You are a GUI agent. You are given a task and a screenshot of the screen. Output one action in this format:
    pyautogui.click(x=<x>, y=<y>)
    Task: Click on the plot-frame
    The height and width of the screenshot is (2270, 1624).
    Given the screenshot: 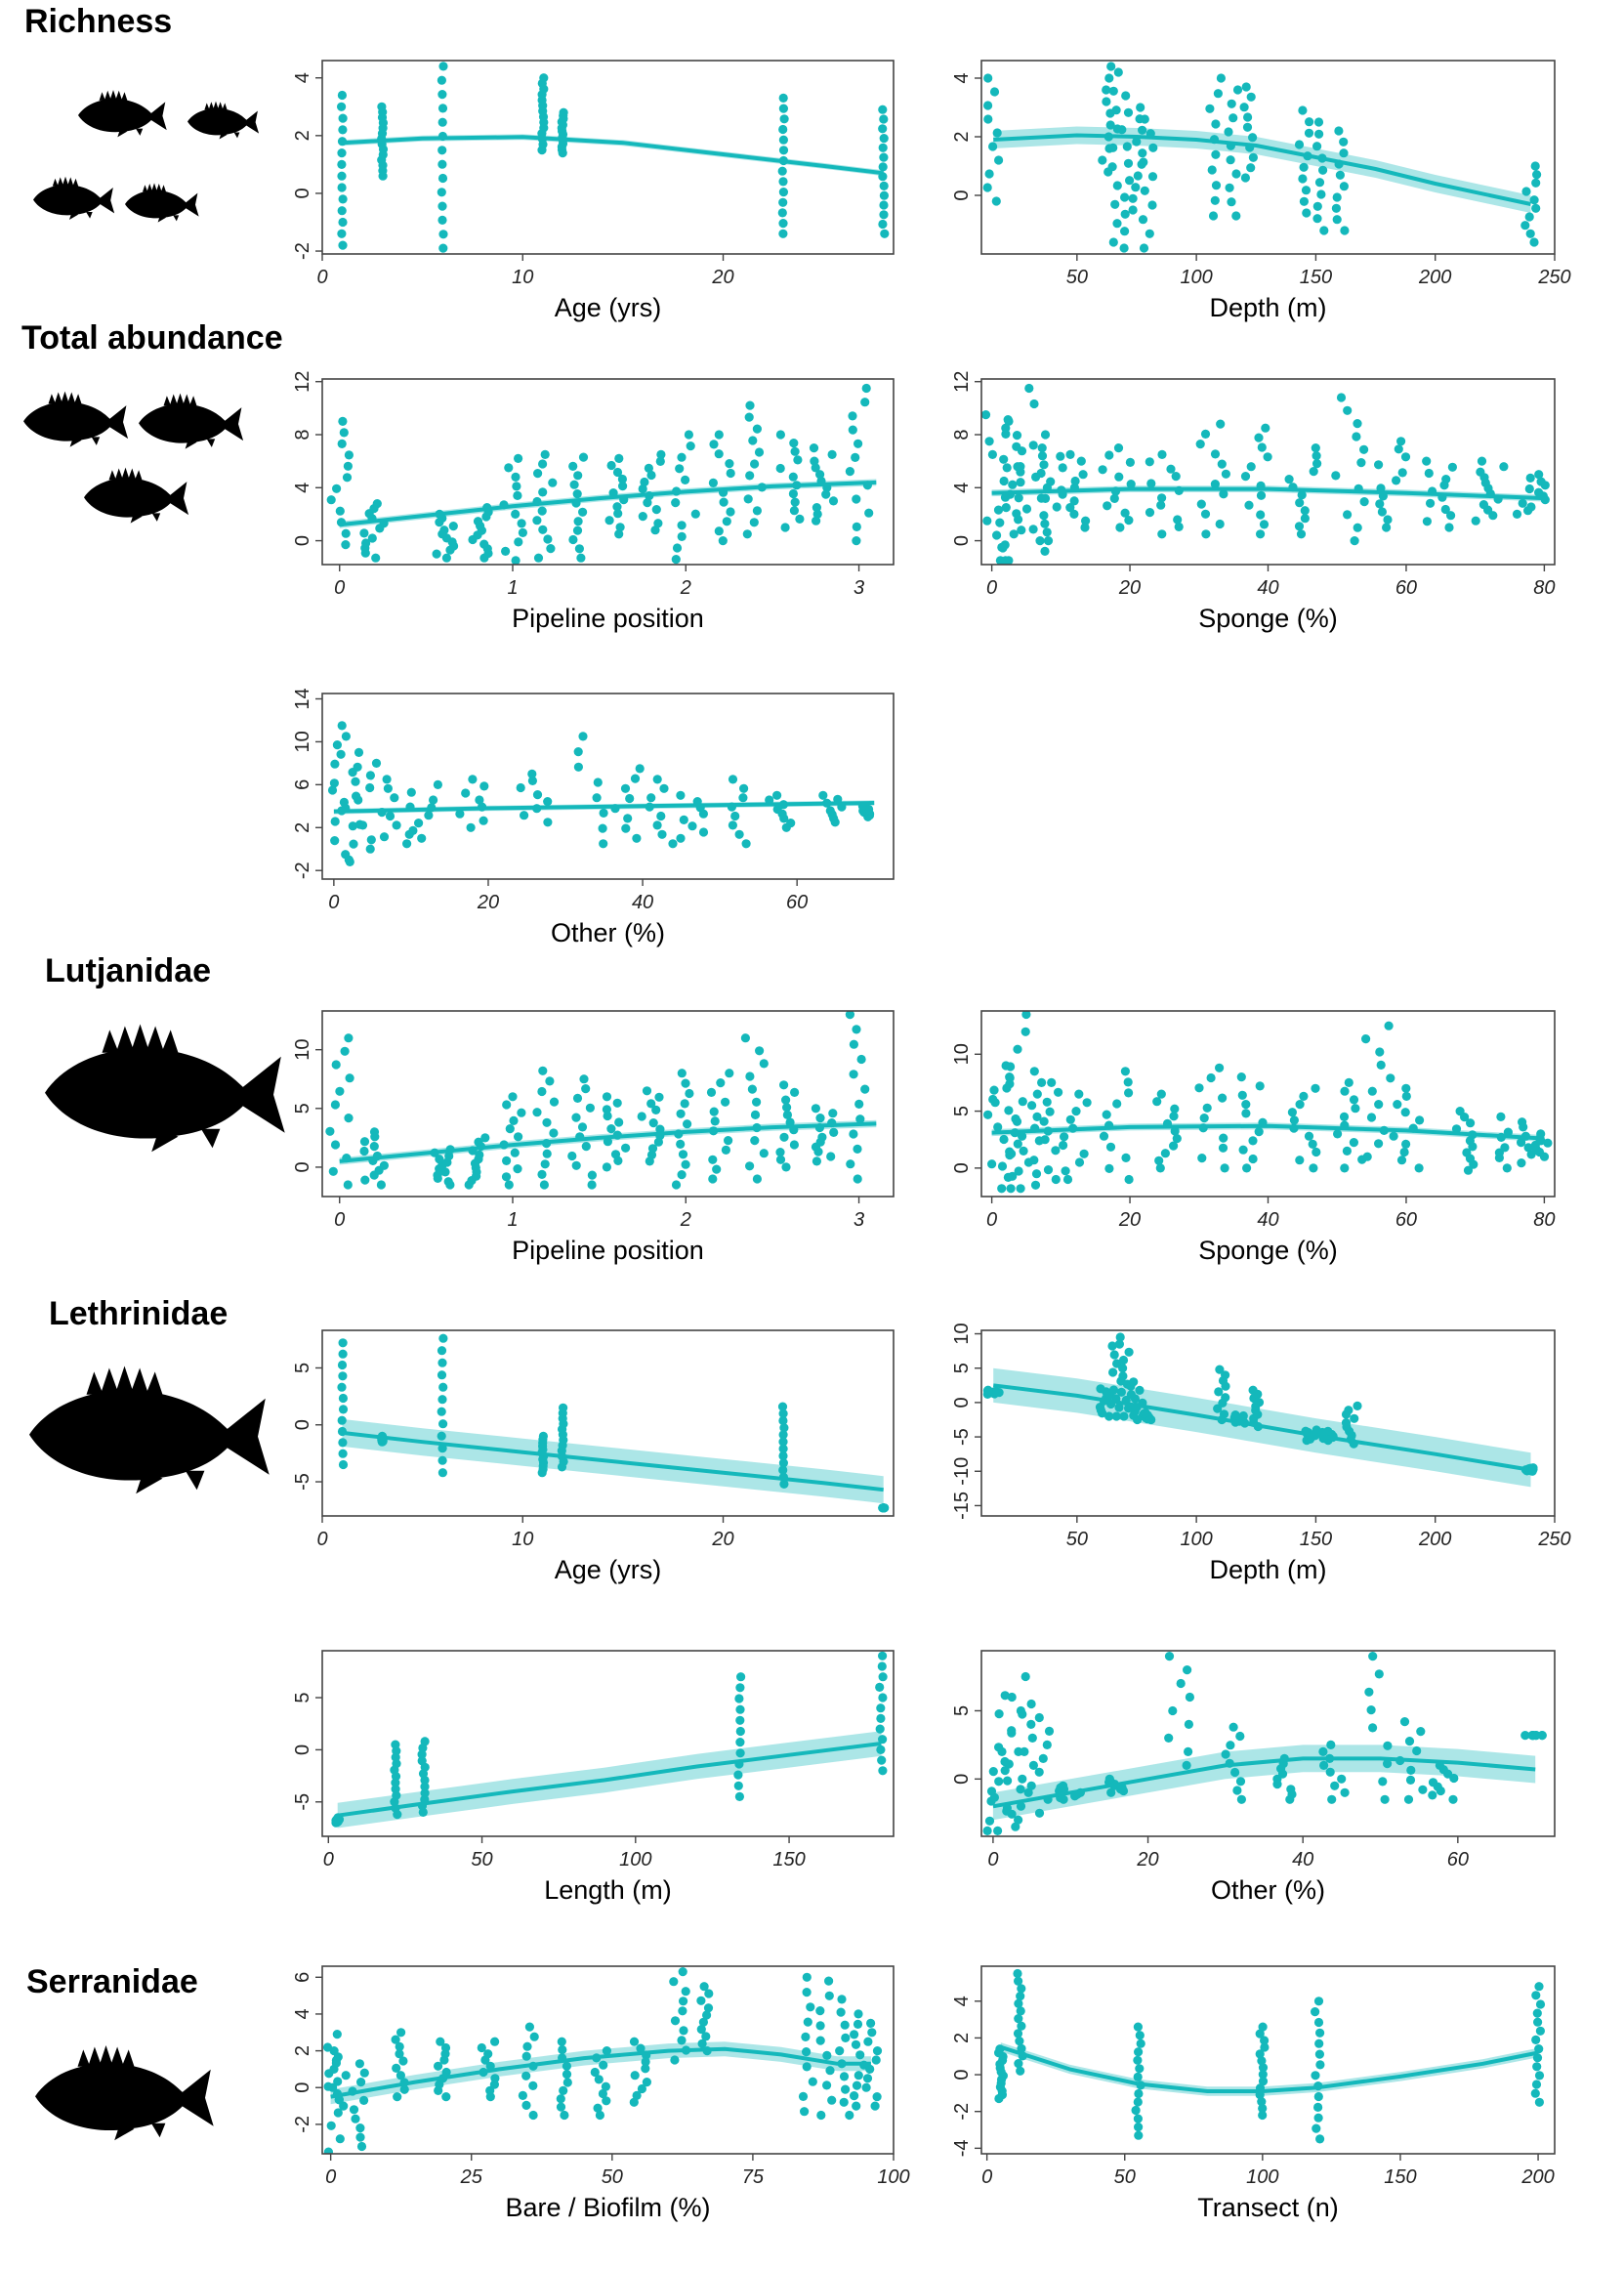 What is the action you would take?
    pyautogui.click(x=608, y=1743)
    